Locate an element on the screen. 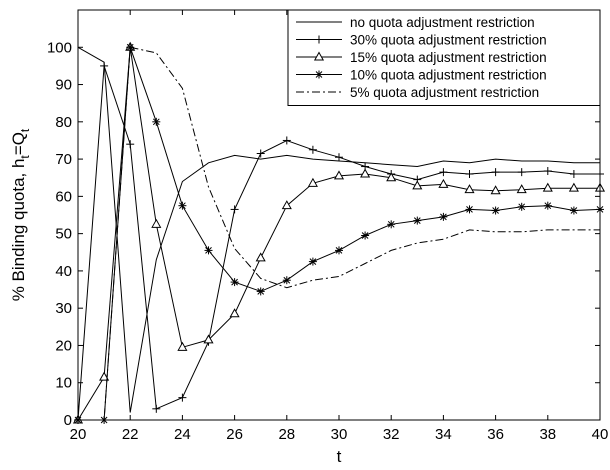 The image size is (610, 470). y-tick-label: 0 is located at coordinates (68, 420).